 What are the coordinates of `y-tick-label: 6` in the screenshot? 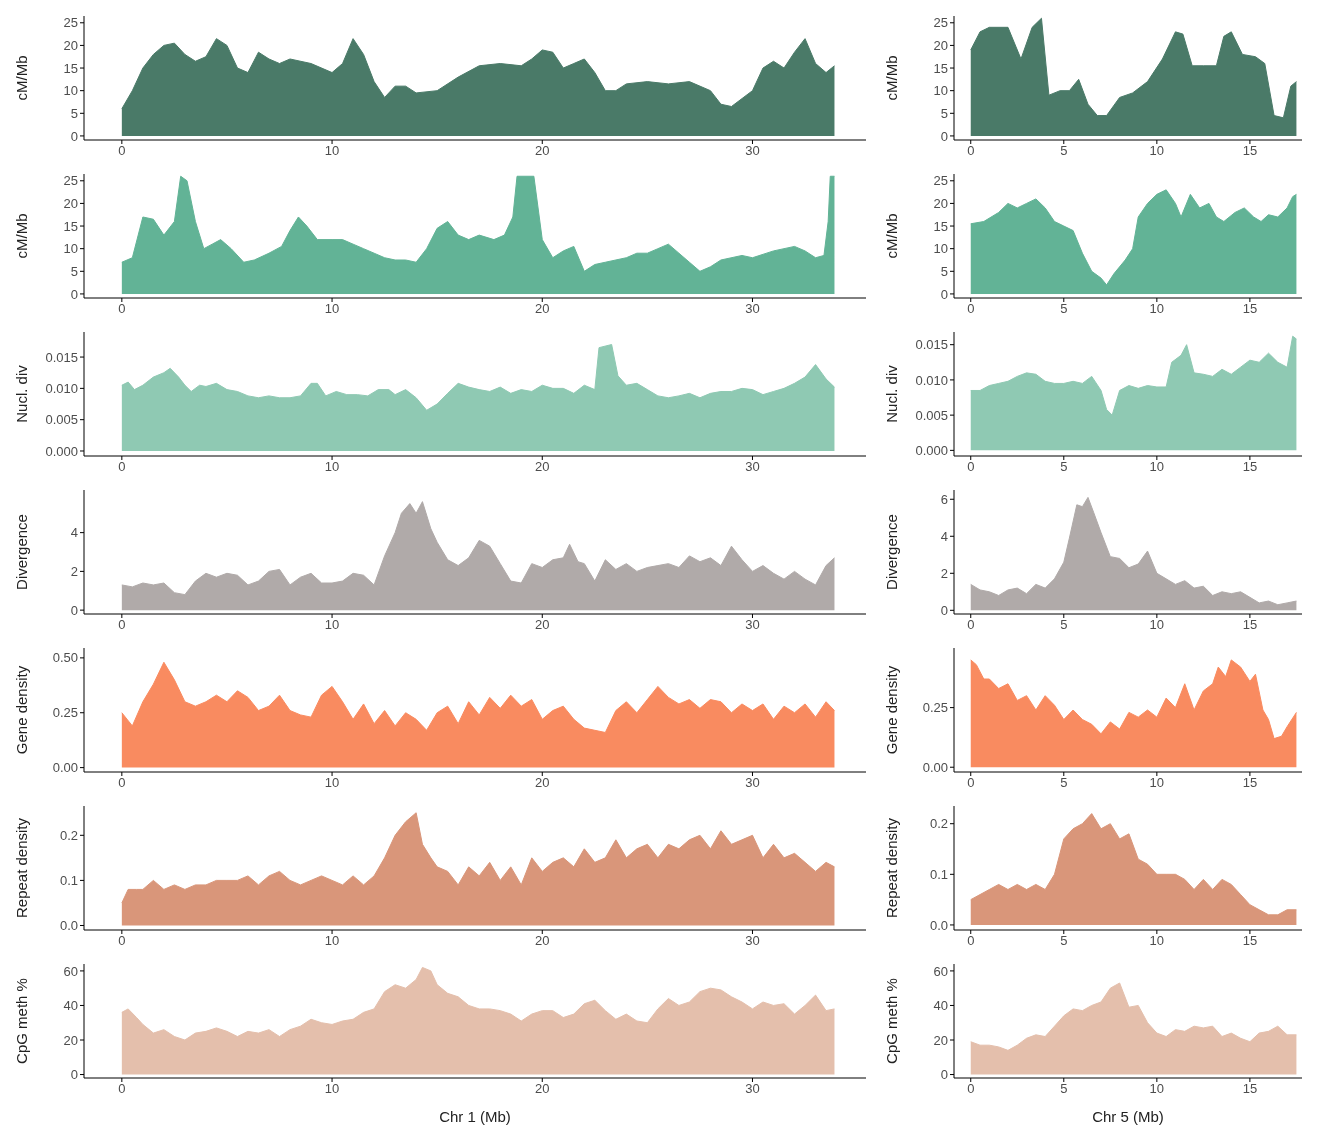 It's located at (944, 499).